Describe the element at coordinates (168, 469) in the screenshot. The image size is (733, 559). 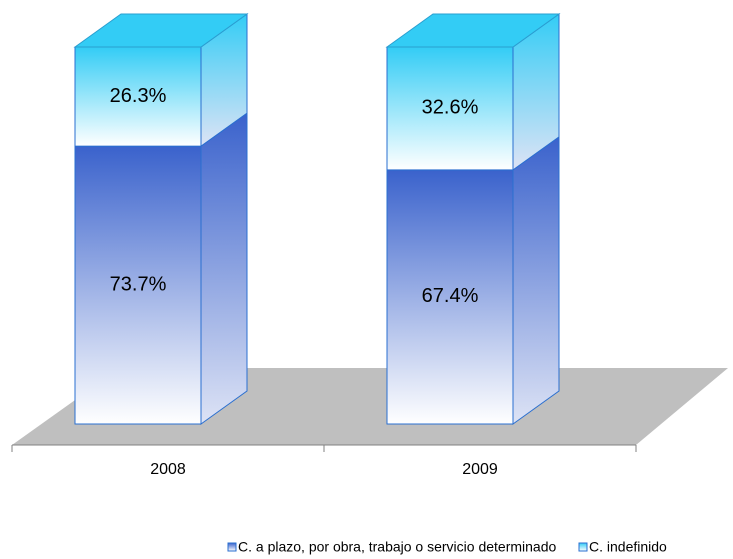
I see `x-tick-label: 2008` at that location.